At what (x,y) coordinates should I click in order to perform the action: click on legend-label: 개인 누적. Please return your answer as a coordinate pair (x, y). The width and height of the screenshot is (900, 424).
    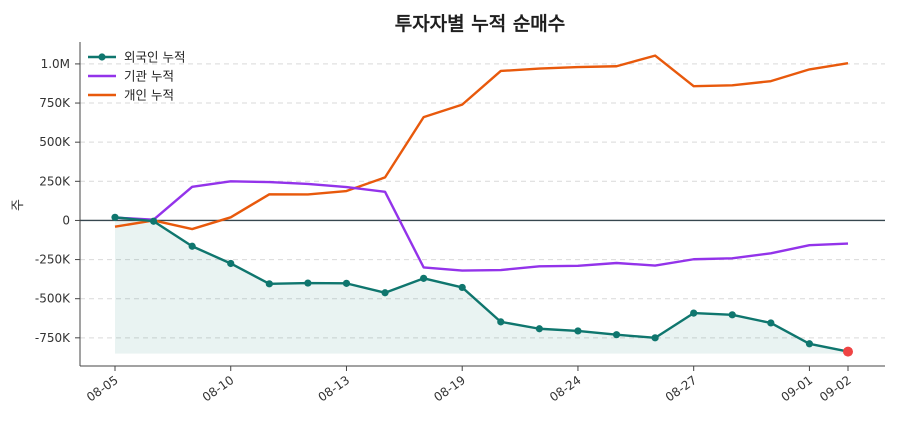
    Looking at the image, I should click on (149, 95).